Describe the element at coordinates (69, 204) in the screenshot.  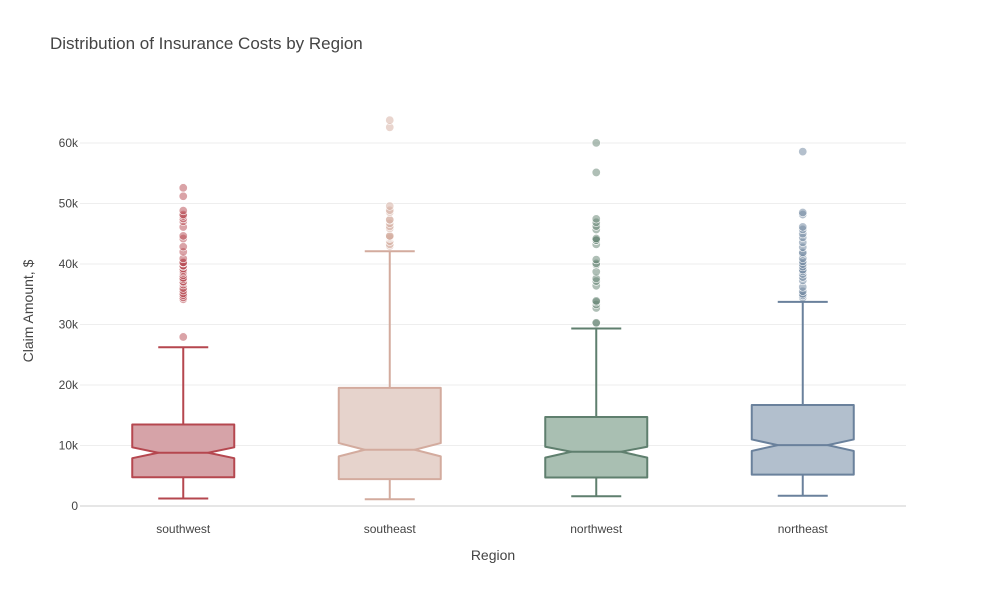
I see `y-tick-label: 50k` at that location.